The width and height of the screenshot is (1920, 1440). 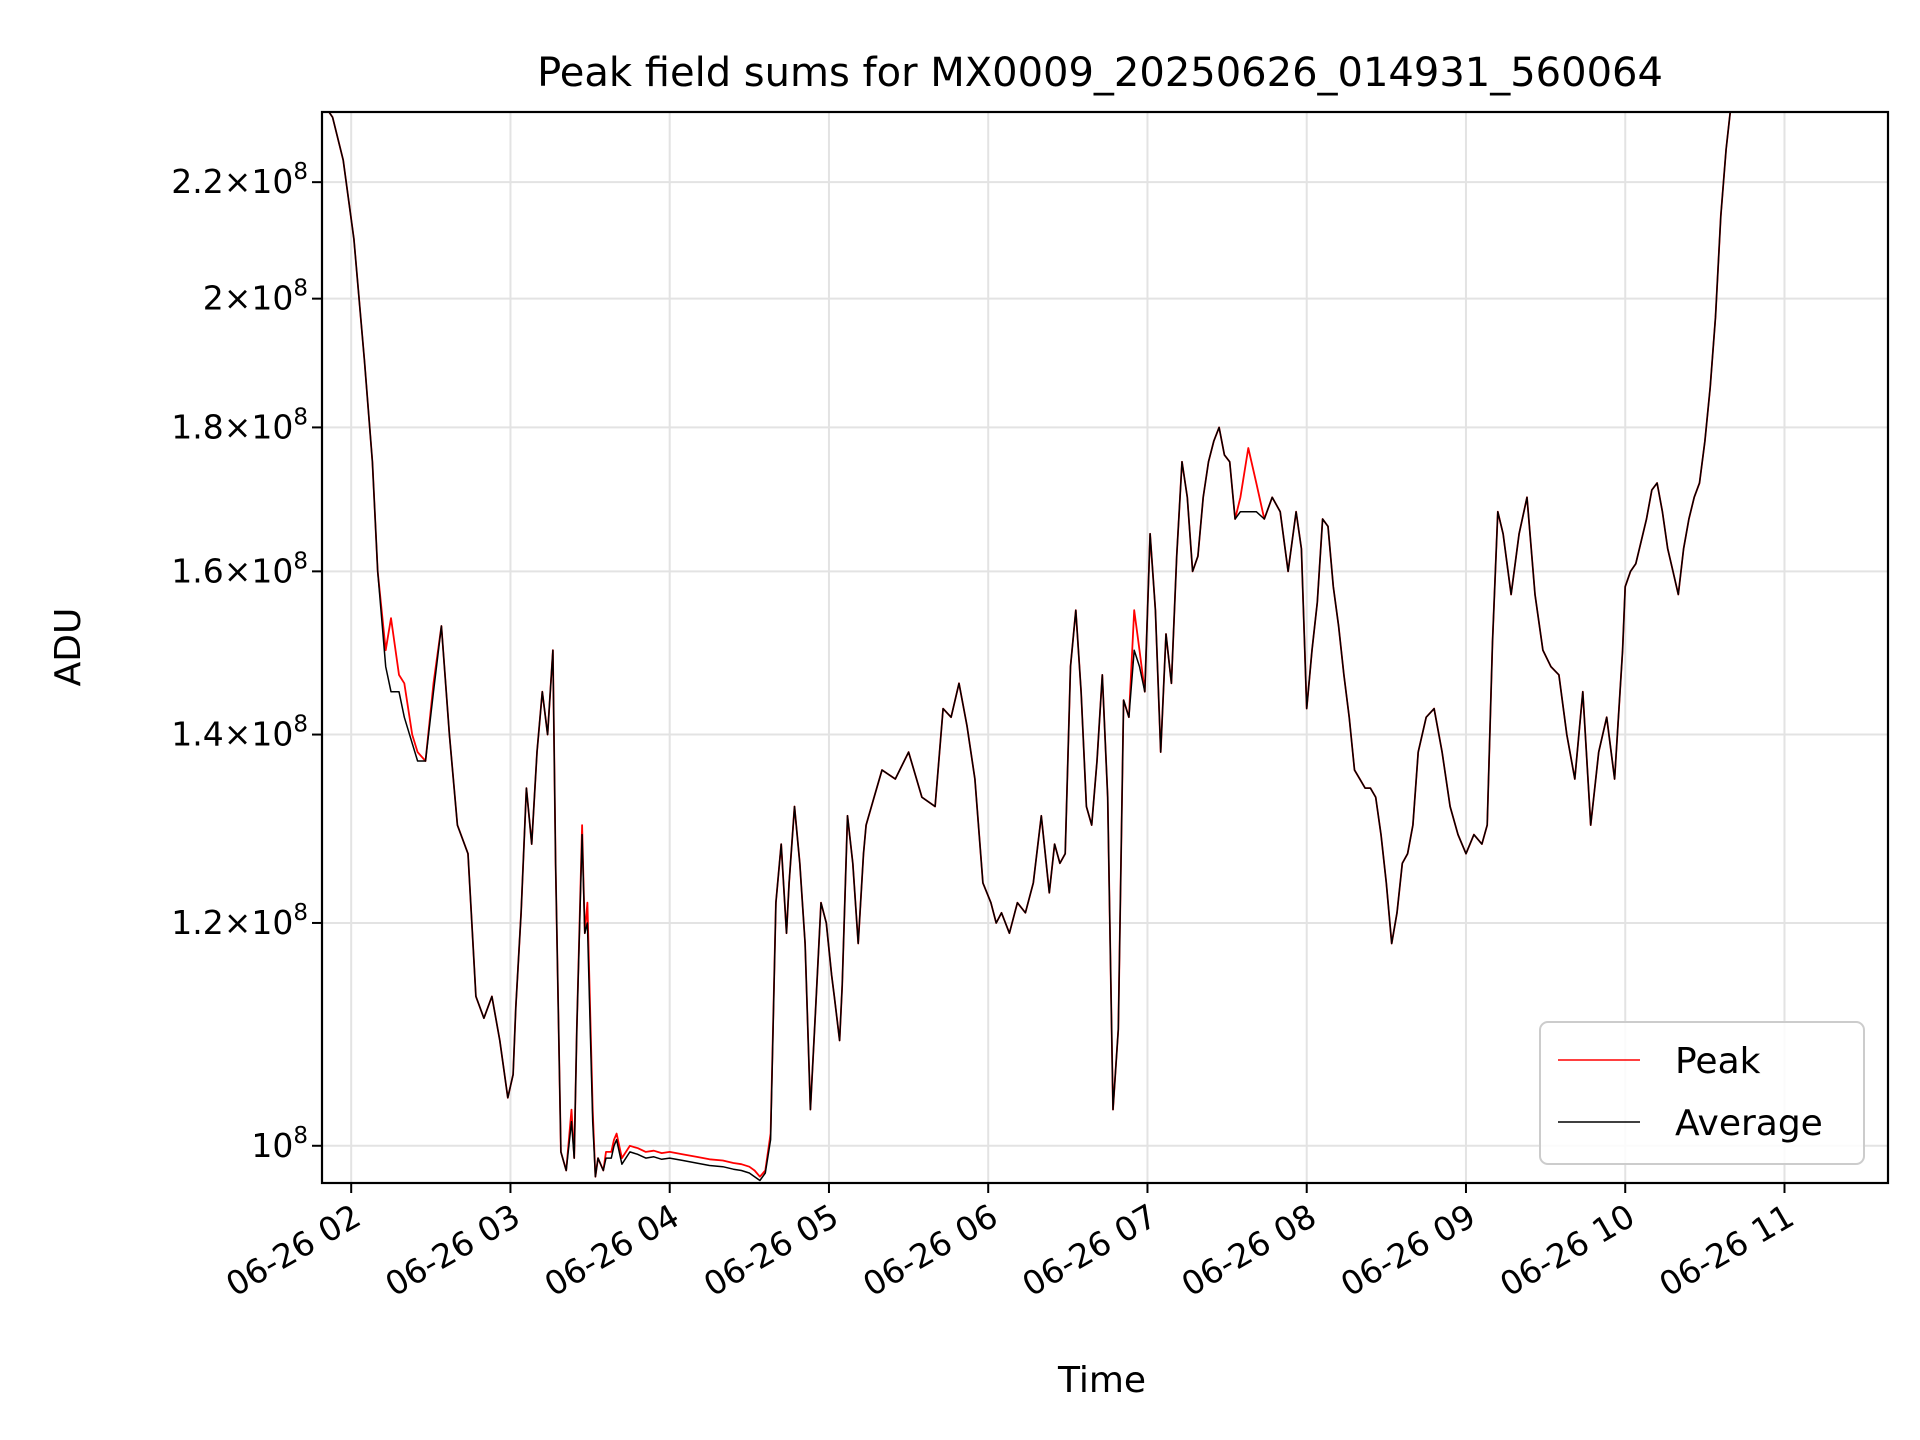 I want to click on legend-label-peak: Peak, so click(x=1718, y=1061).